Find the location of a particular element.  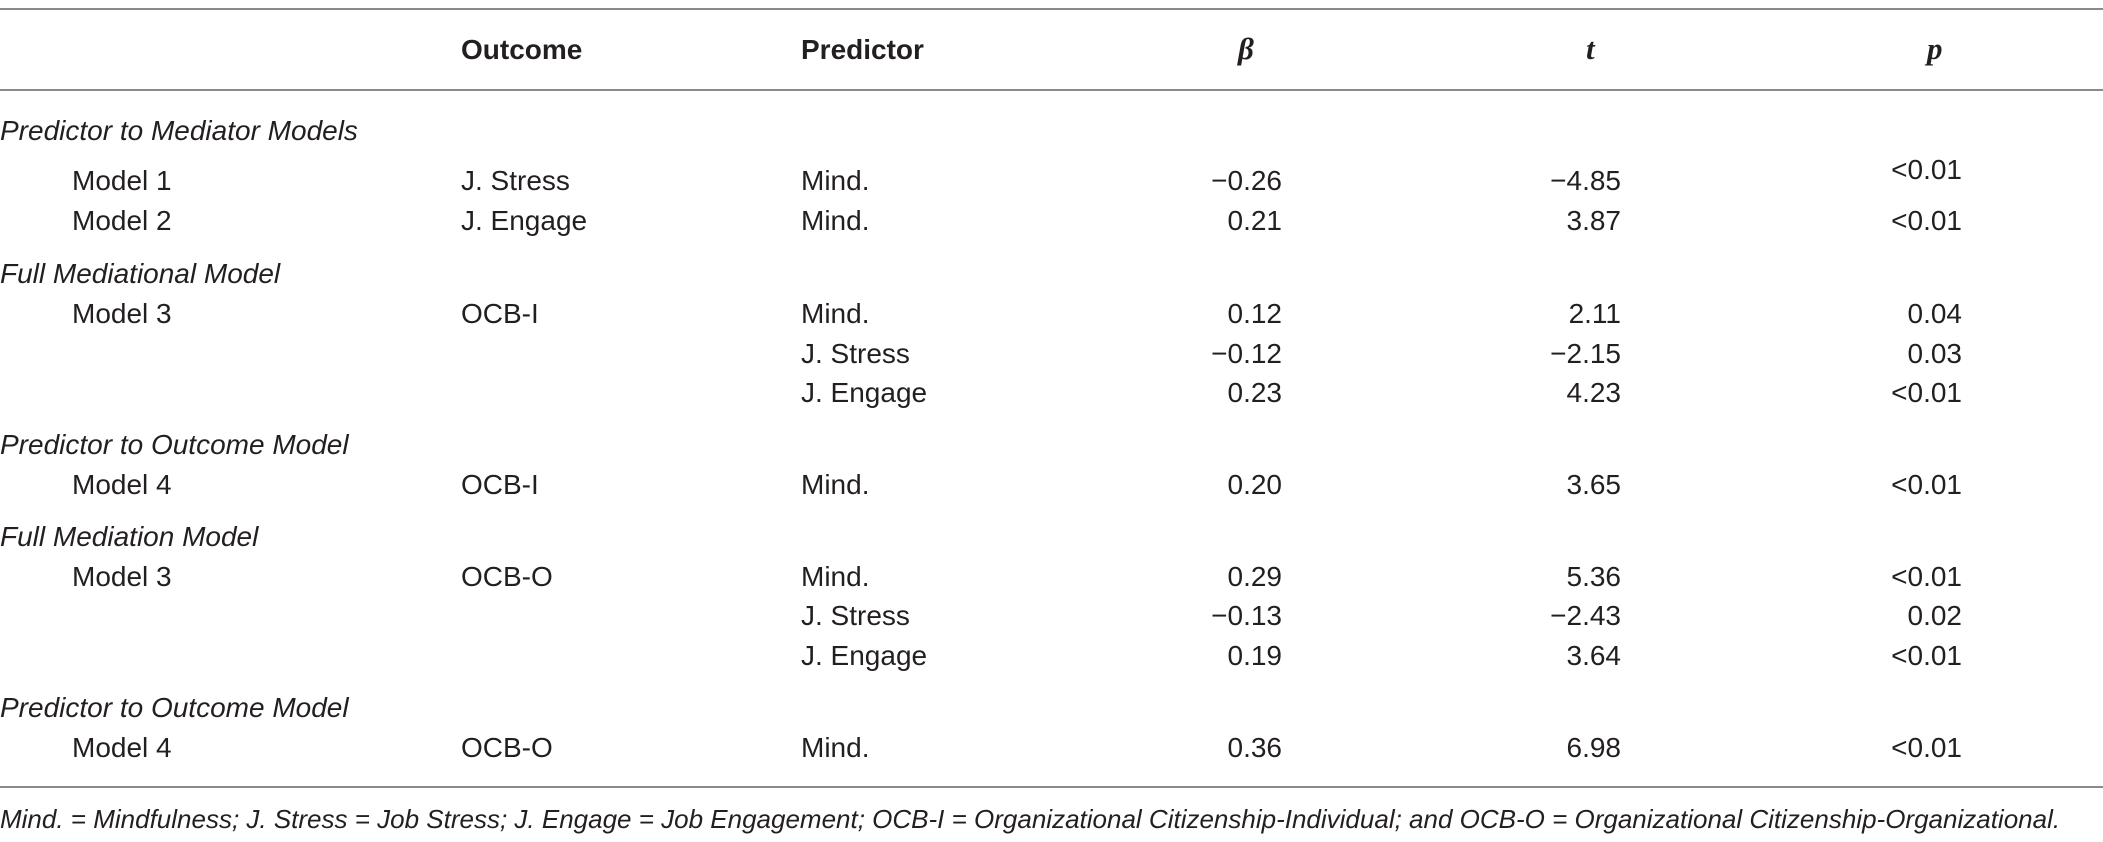

t-cell: 5.36 is located at coordinates (1594, 576).